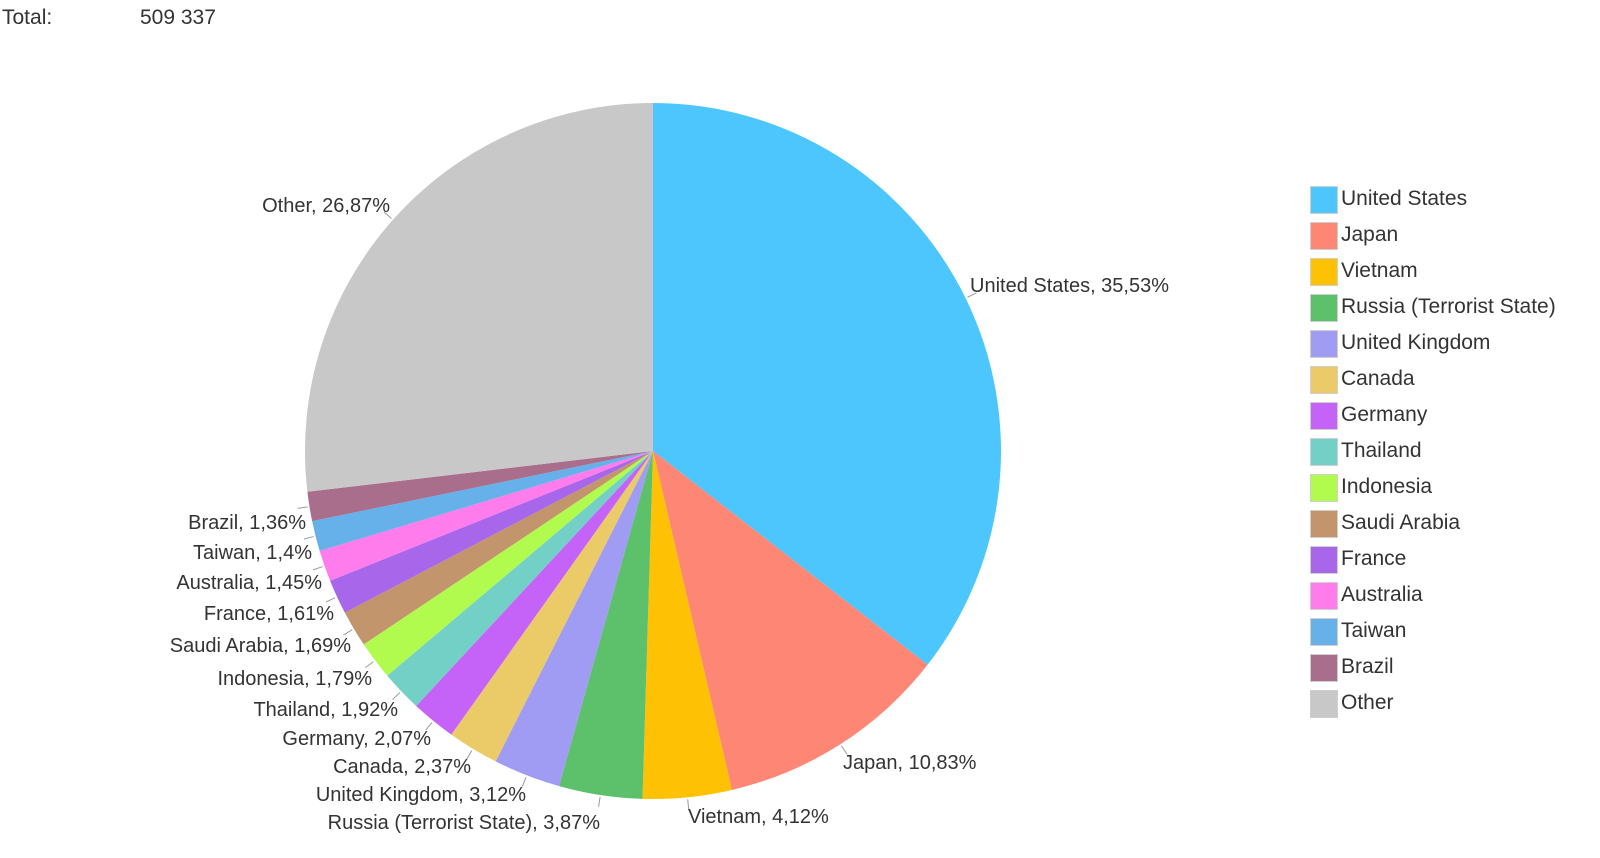 The image size is (1600, 858). I want to click on pie-slice-indonesia, so click(508, 563).